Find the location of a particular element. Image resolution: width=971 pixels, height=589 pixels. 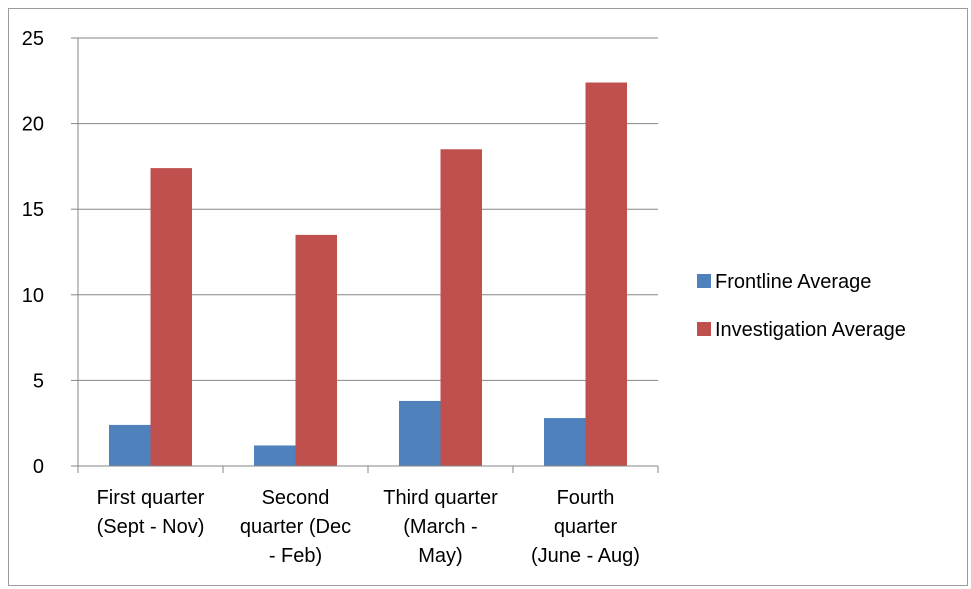

x-tick-label: Third quarter (March - May) is located at coordinates (440, 527).